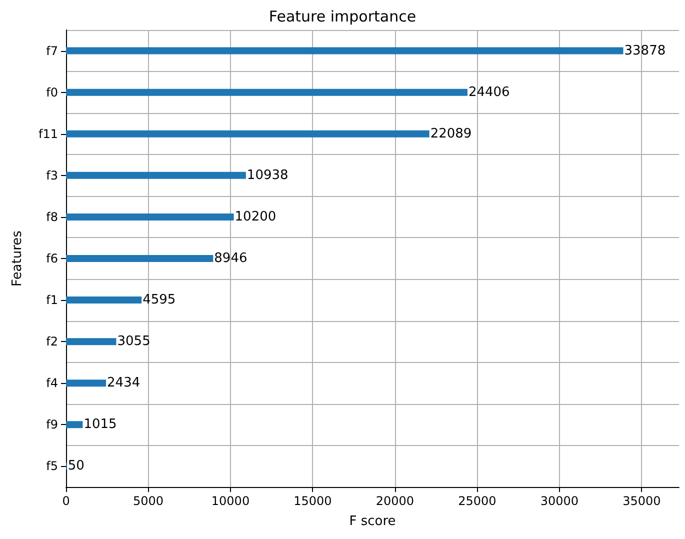 This screenshot has width=685, height=539. What do you see at coordinates (559, 501) in the screenshot?
I see `x-tick-label: 30000` at bounding box center [559, 501].